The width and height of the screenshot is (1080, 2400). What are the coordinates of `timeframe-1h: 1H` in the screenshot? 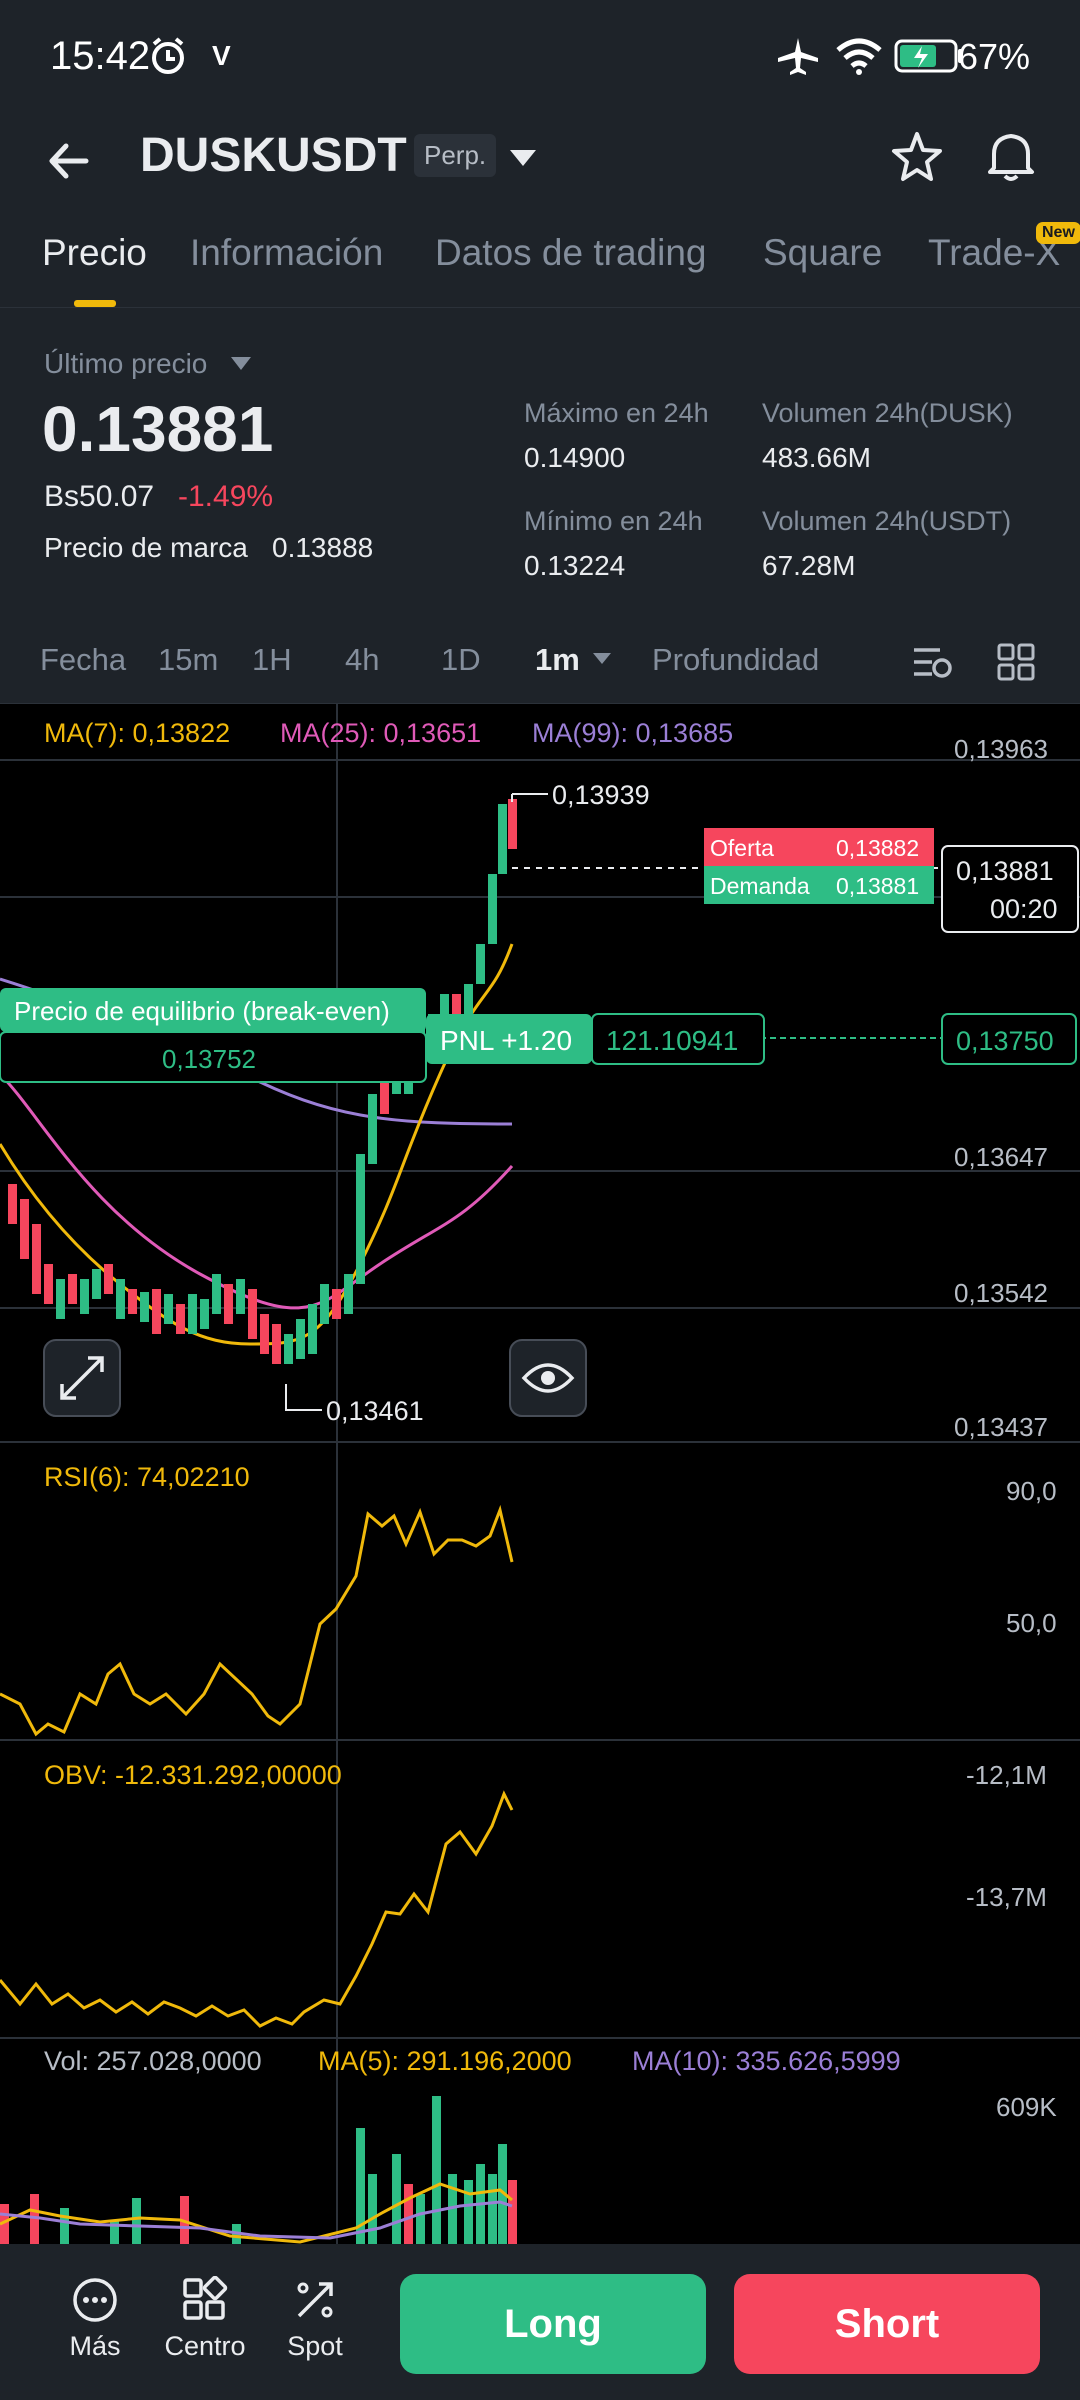 It's located at (272, 659).